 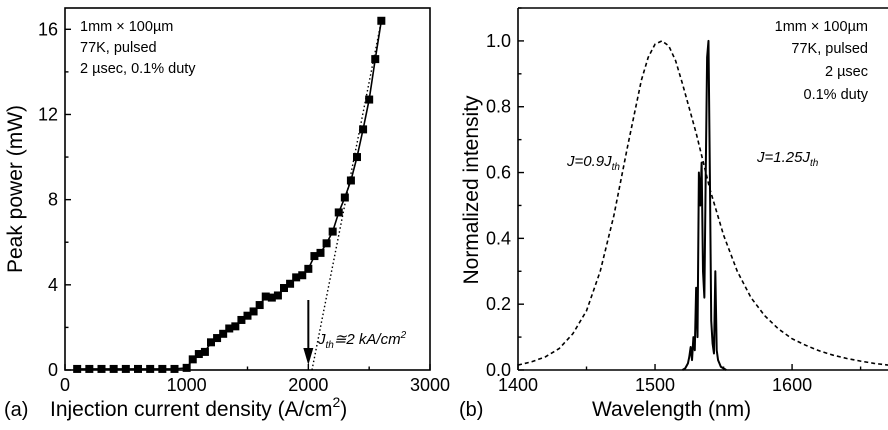 I want to click on y-tick-label-a: 12, so click(x=48, y=114).